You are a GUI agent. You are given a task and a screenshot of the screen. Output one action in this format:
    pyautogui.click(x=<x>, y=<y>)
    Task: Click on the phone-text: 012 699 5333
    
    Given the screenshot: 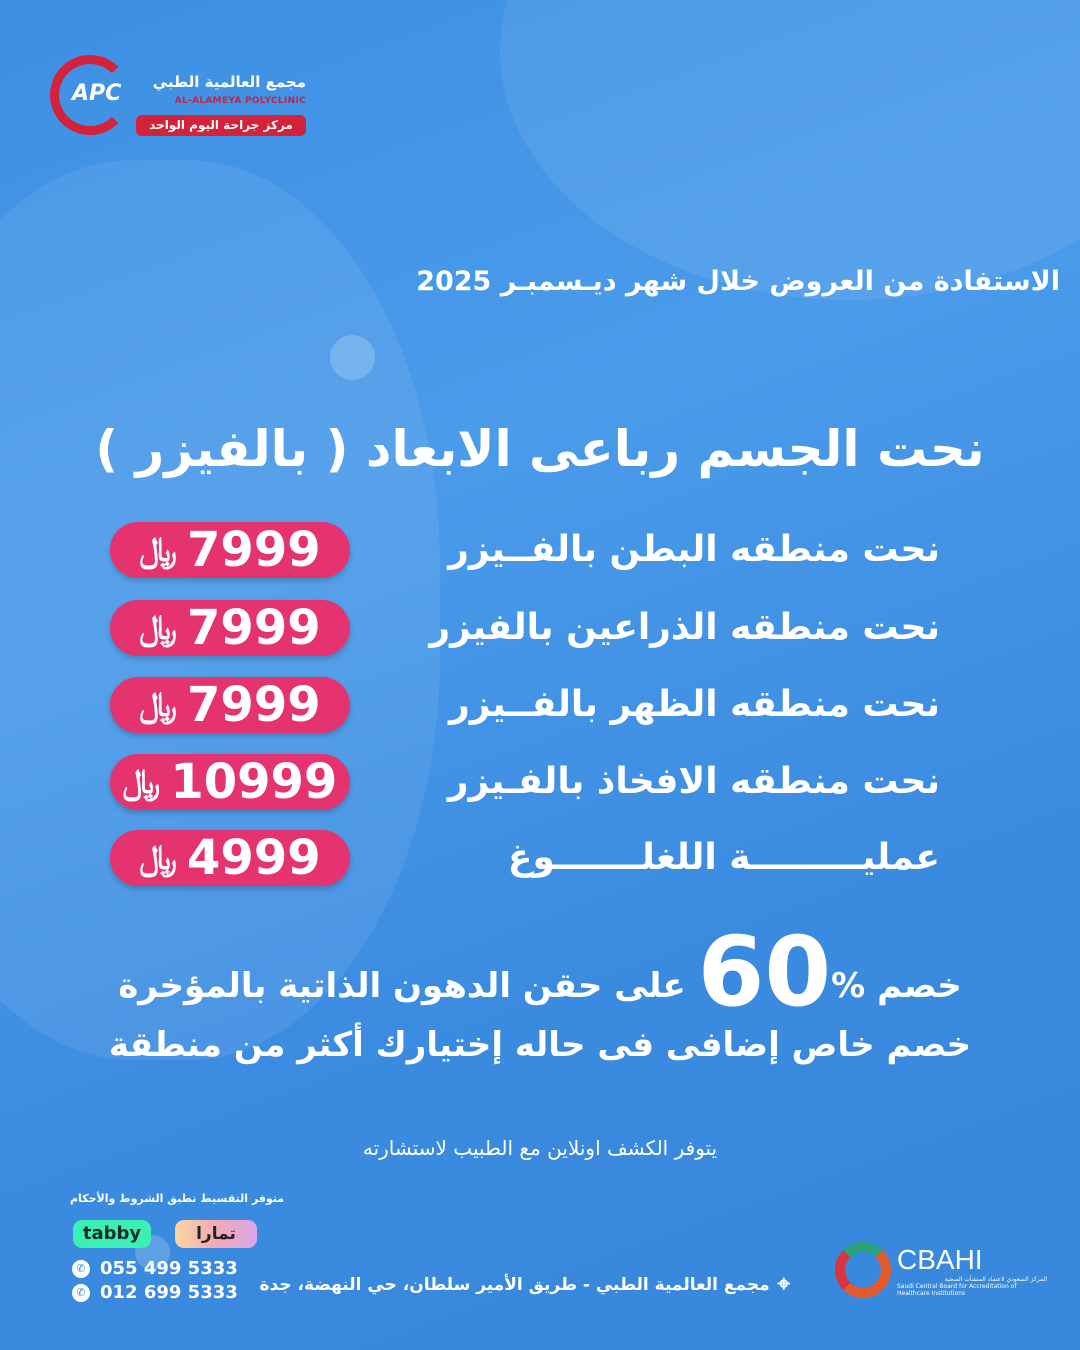 What is the action you would take?
    pyautogui.click(x=169, y=1292)
    